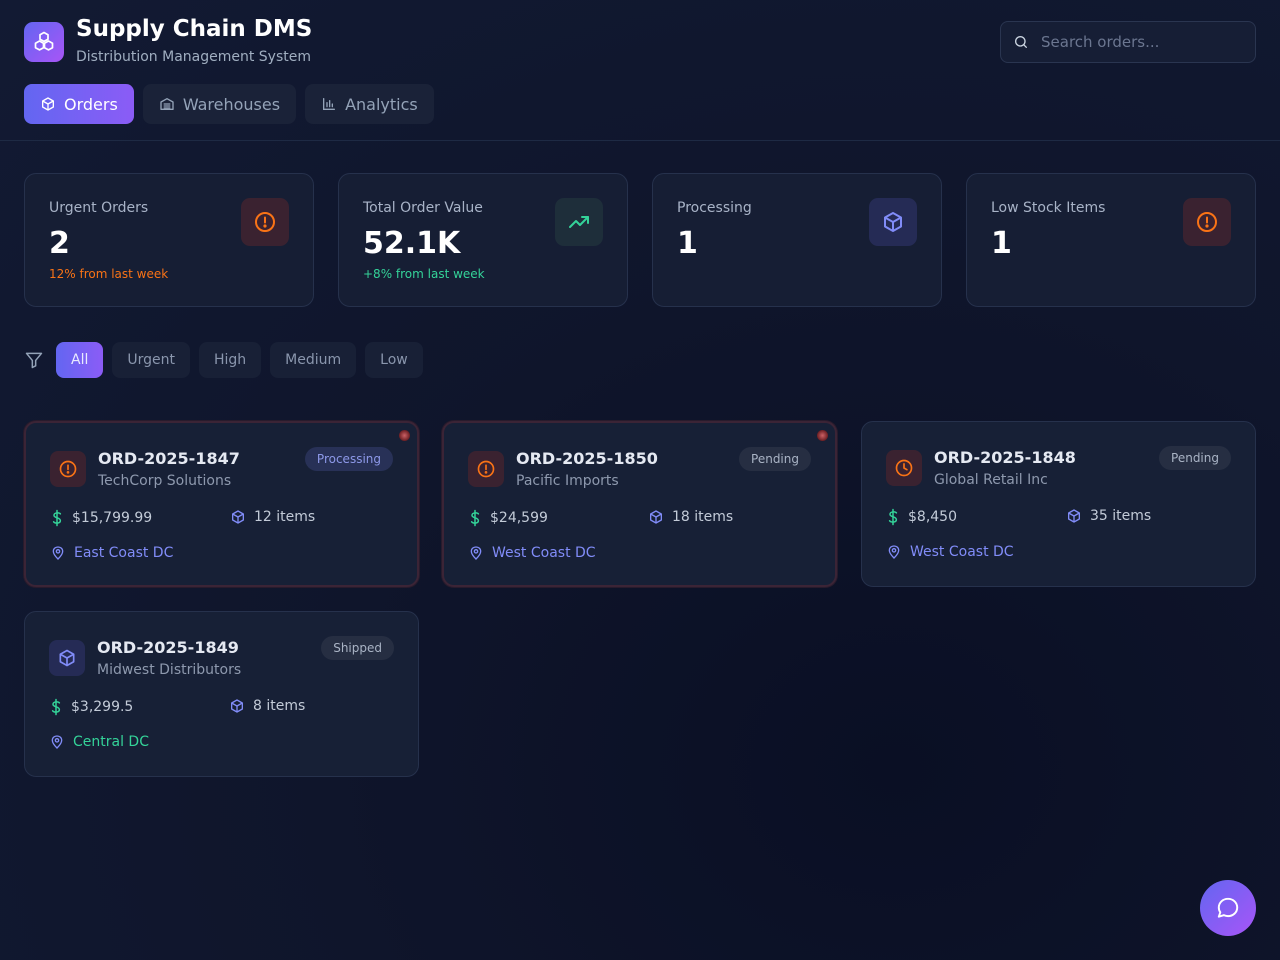 The width and height of the screenshot is (1280, 960). I want to click on order-items: 12 items, so click(272, 517).